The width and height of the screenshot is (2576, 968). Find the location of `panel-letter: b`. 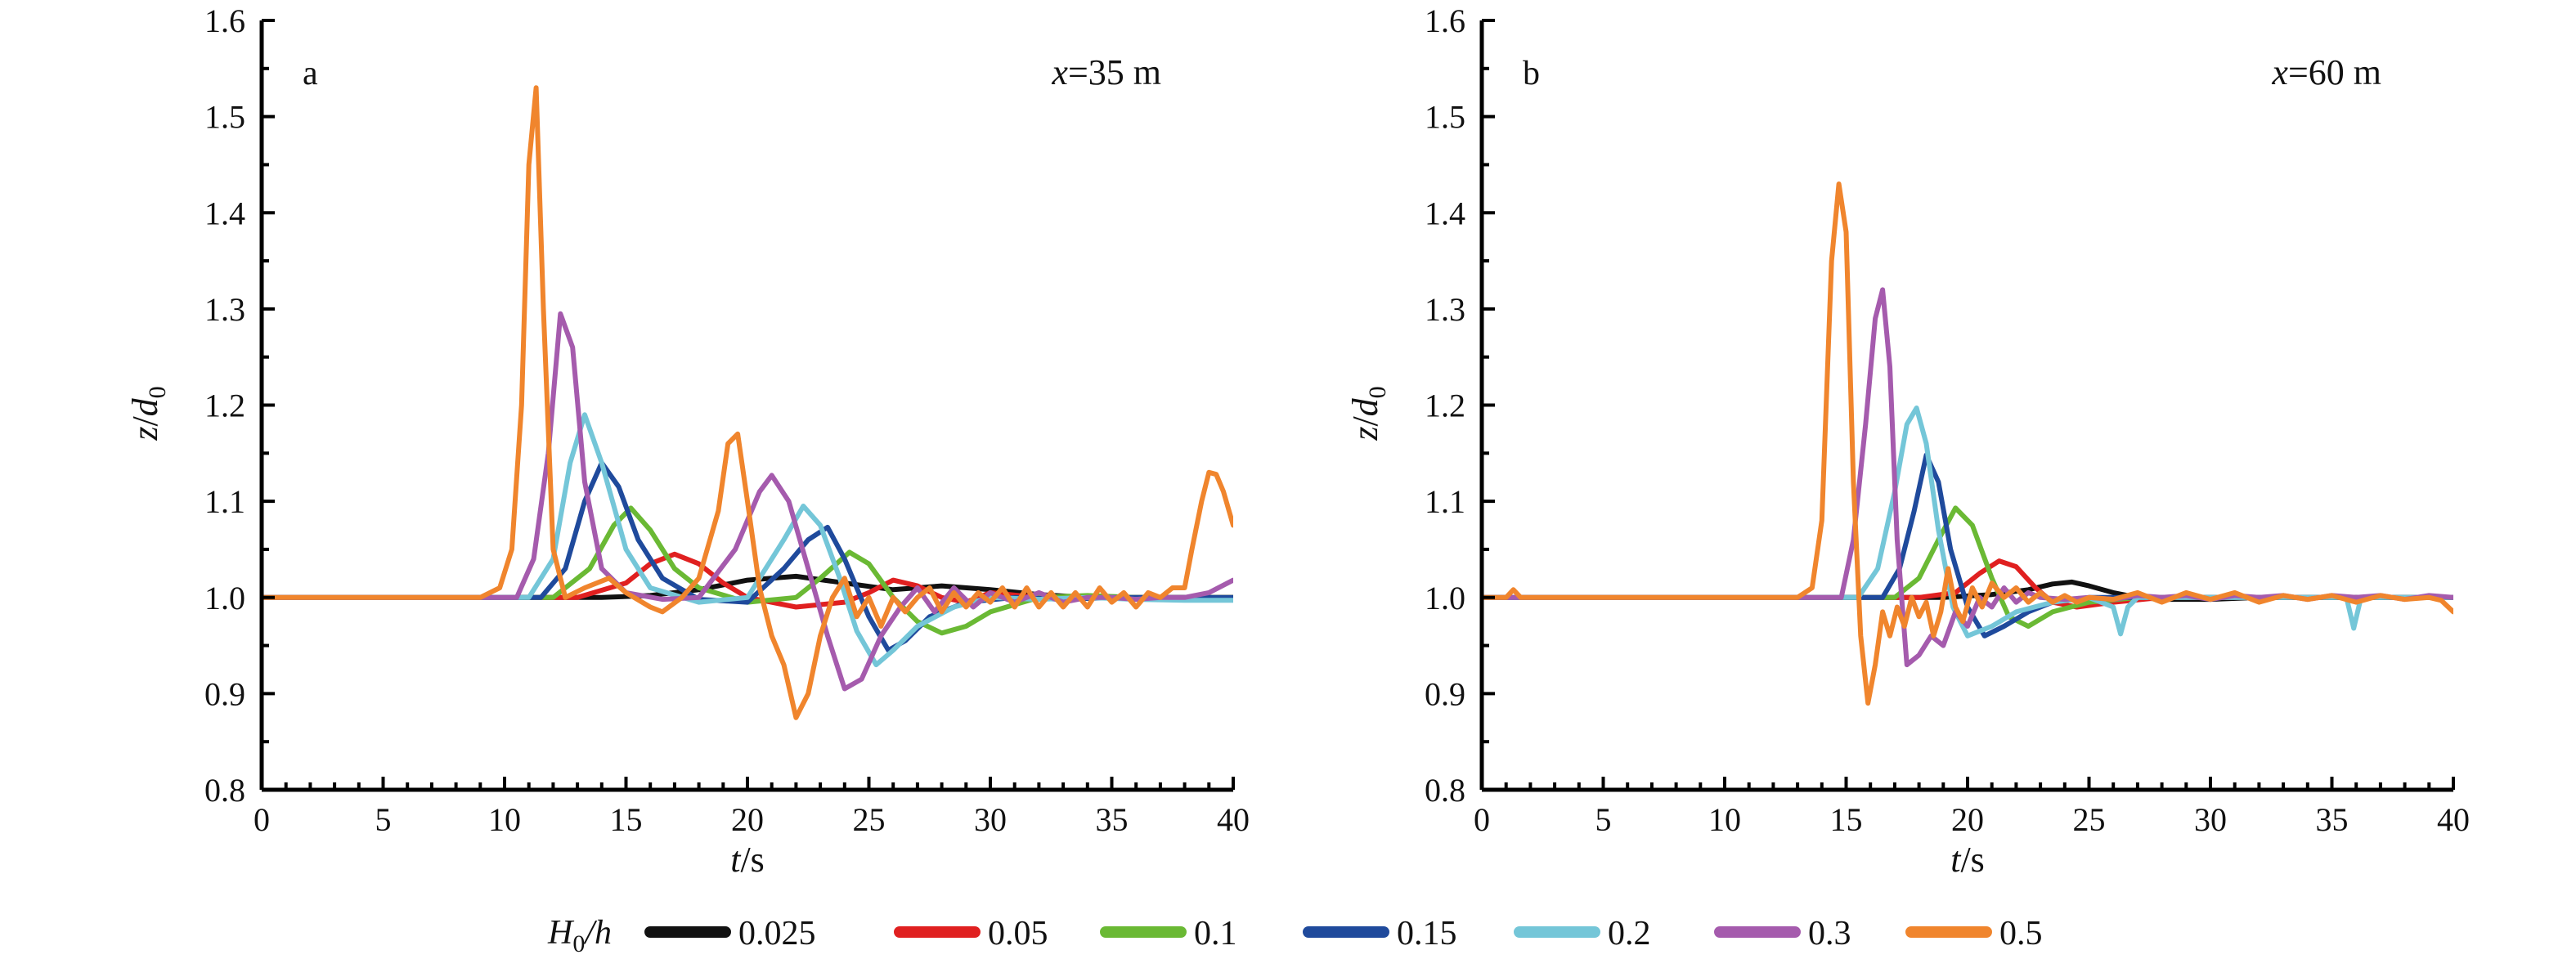

panel-letter: b is located at coordinates (1531, 73).